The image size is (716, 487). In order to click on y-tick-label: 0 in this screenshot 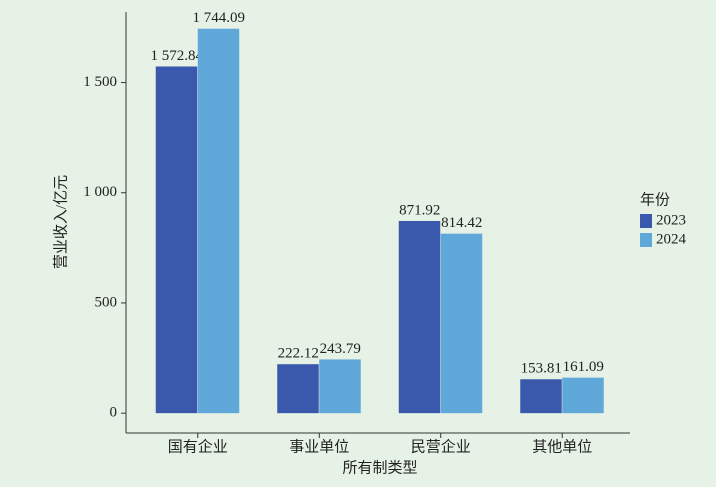, I will do `click(114, 413)`.